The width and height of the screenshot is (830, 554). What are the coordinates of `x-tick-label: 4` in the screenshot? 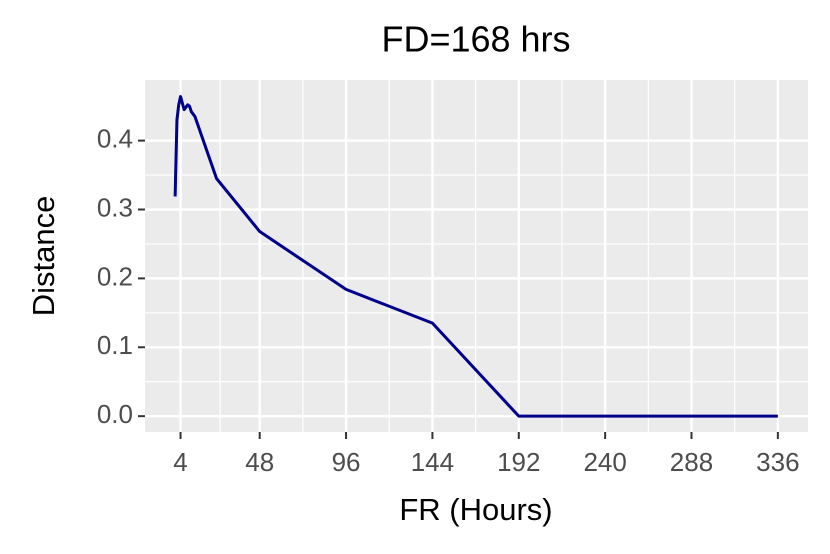 It's located at (180, 462).